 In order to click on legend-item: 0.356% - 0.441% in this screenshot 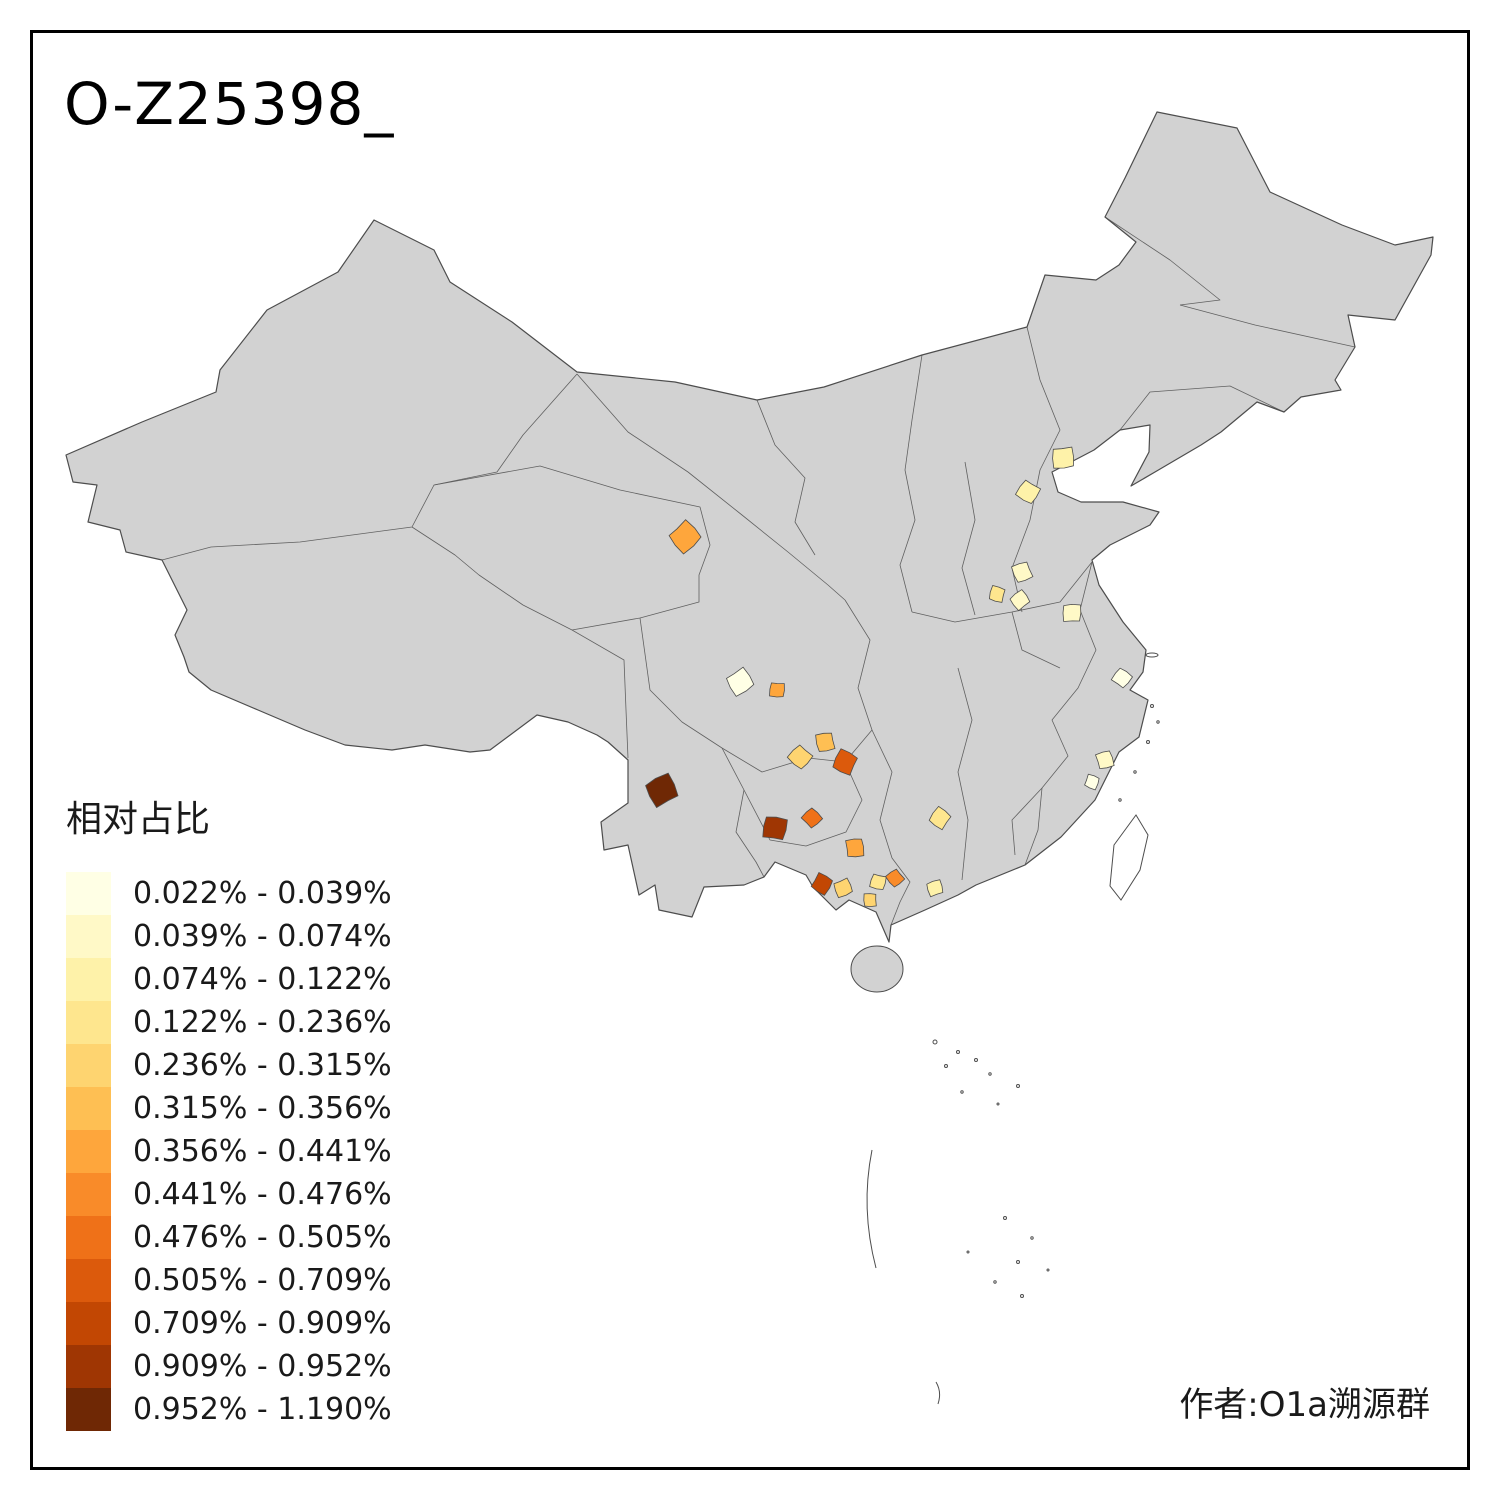, I will do `click(229, 1151)`.